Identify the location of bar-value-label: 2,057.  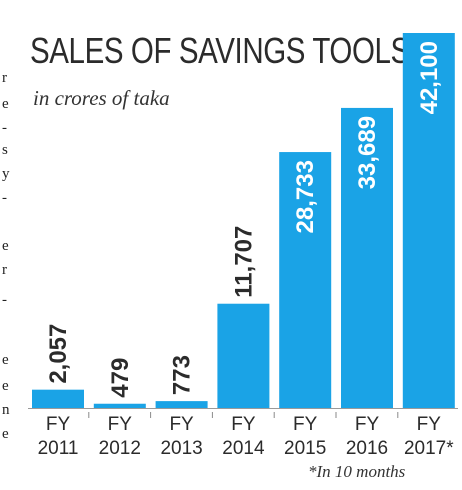
(58, 354).